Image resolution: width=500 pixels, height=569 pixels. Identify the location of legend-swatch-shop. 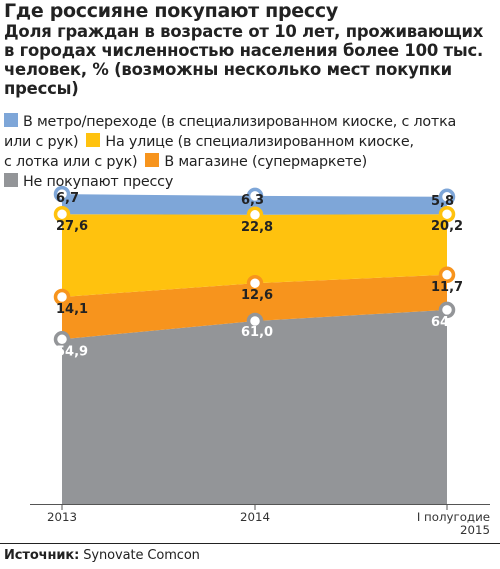
(152, 160).